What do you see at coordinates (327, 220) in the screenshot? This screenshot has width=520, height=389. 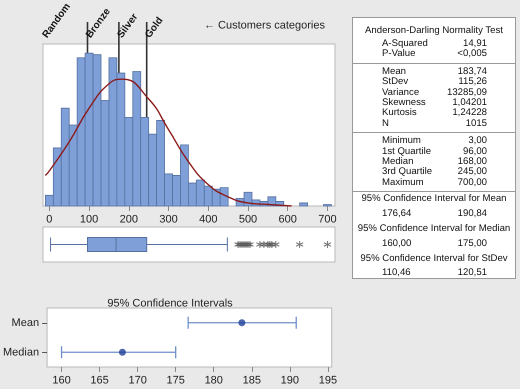 I see `x-tick-label: 700` at bounding box center [327, 220].